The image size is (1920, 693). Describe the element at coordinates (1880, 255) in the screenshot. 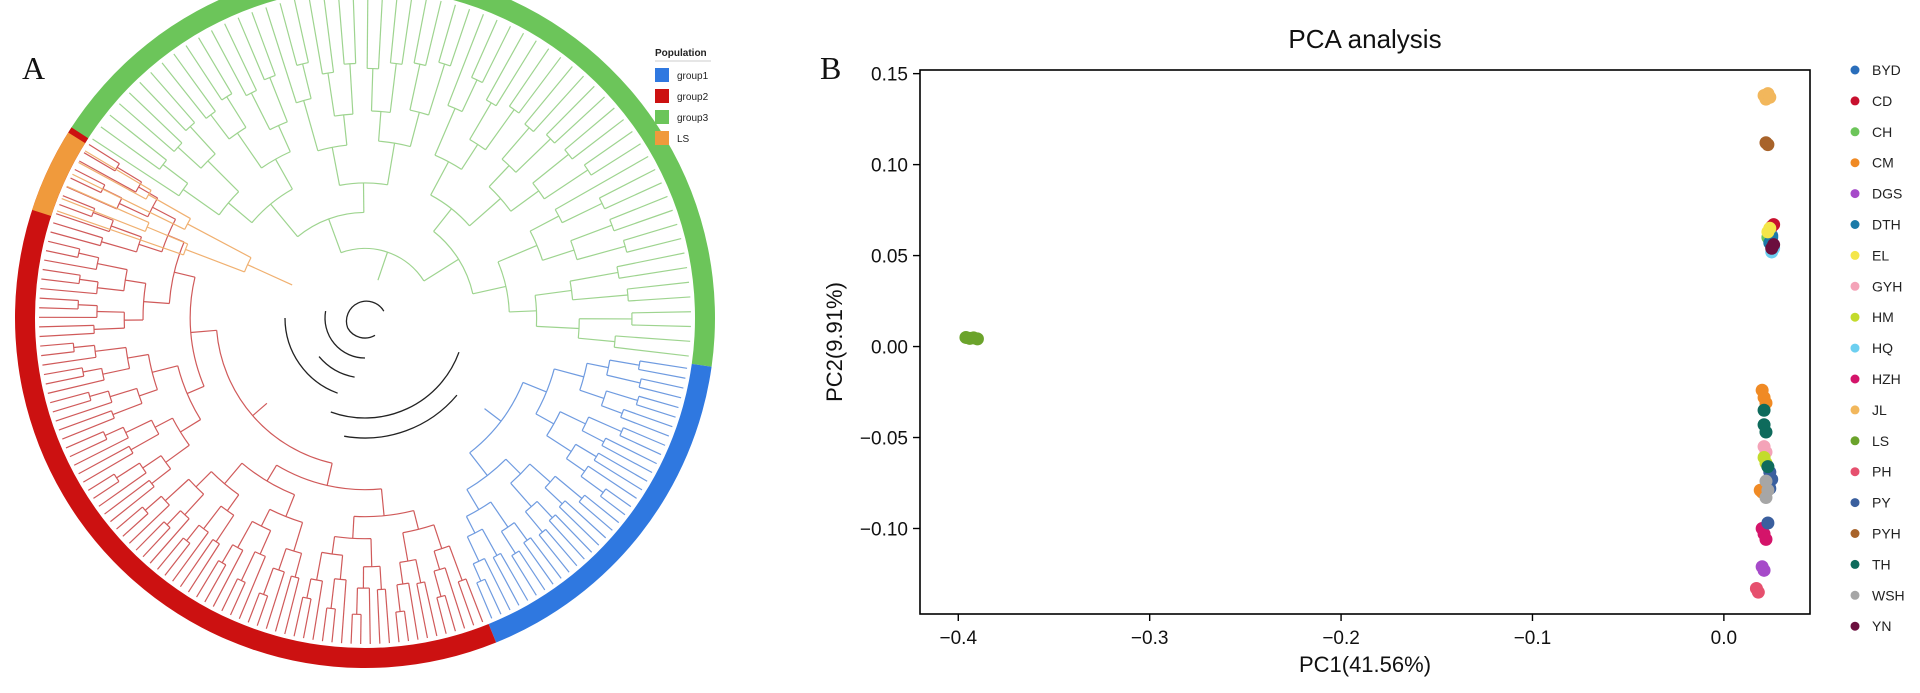

I see `legend-label-EL: EL` at that location.